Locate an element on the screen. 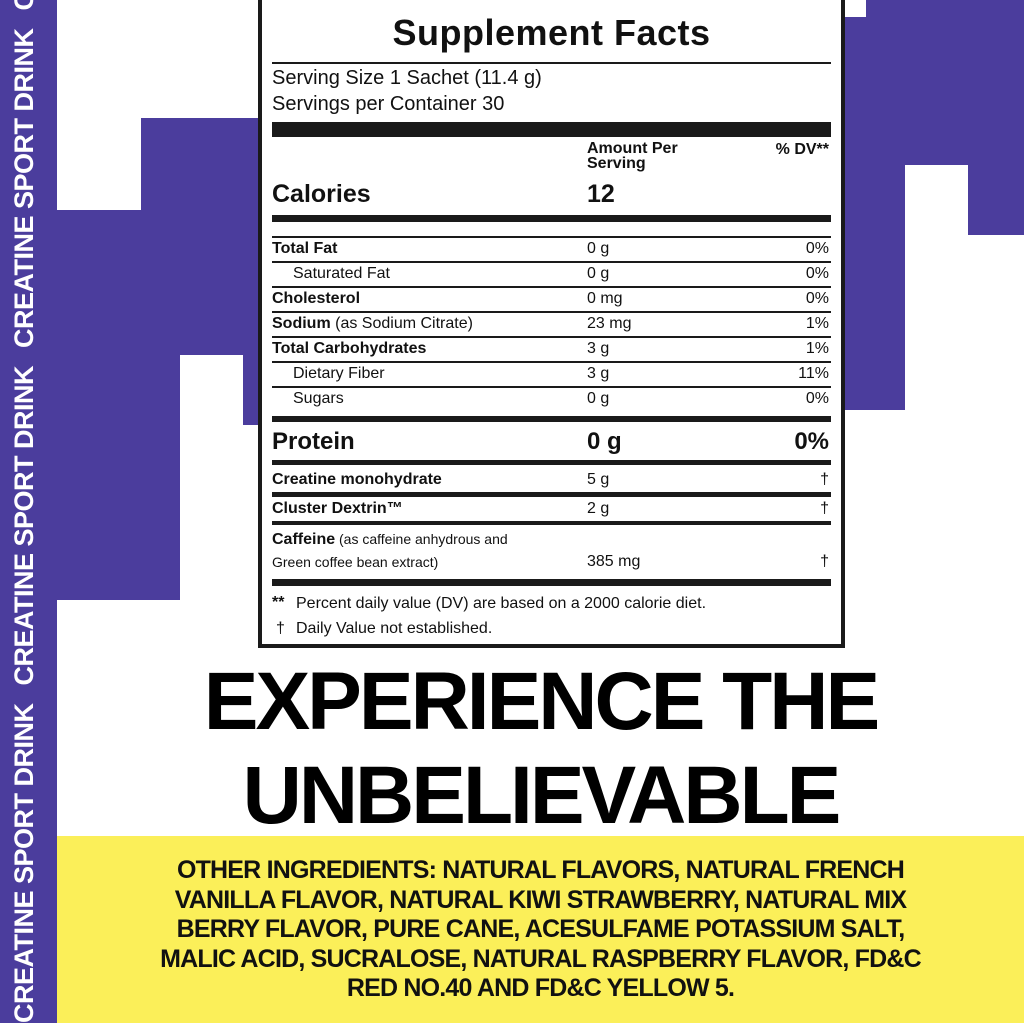 This screenshot has height=1023, width=1024. nutrient-row: Dietary Fiber is located at coordinates (339, 374).